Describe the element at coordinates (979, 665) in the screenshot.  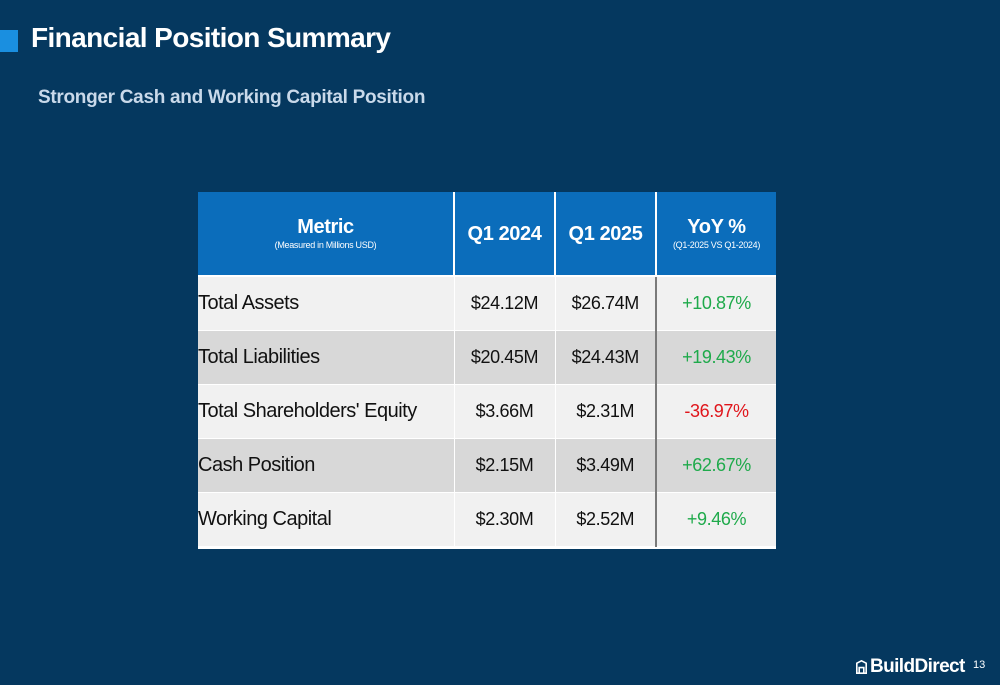
I see `page-number: 13` at that location.